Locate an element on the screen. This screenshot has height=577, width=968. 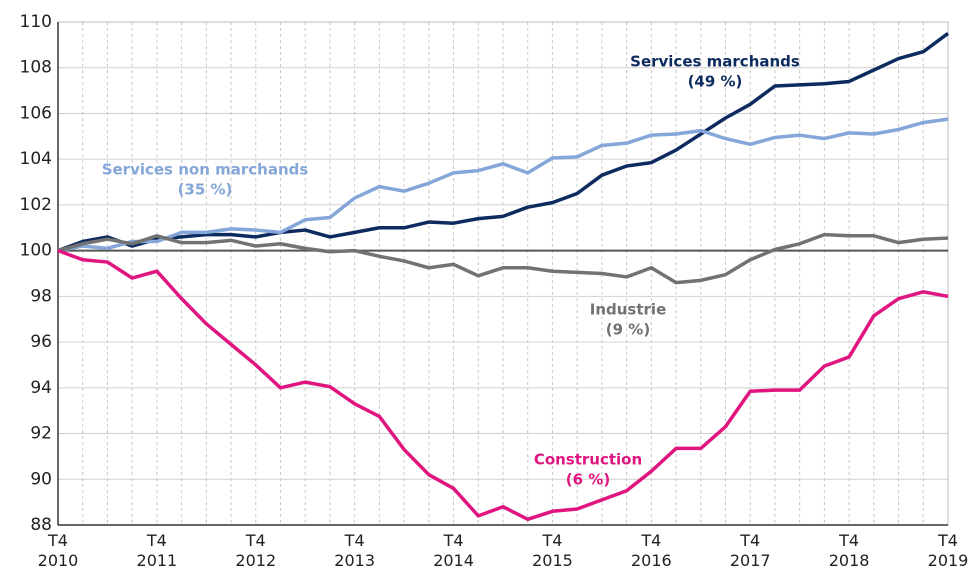
series-share: (49 %) is located at coordinates (715, 82).